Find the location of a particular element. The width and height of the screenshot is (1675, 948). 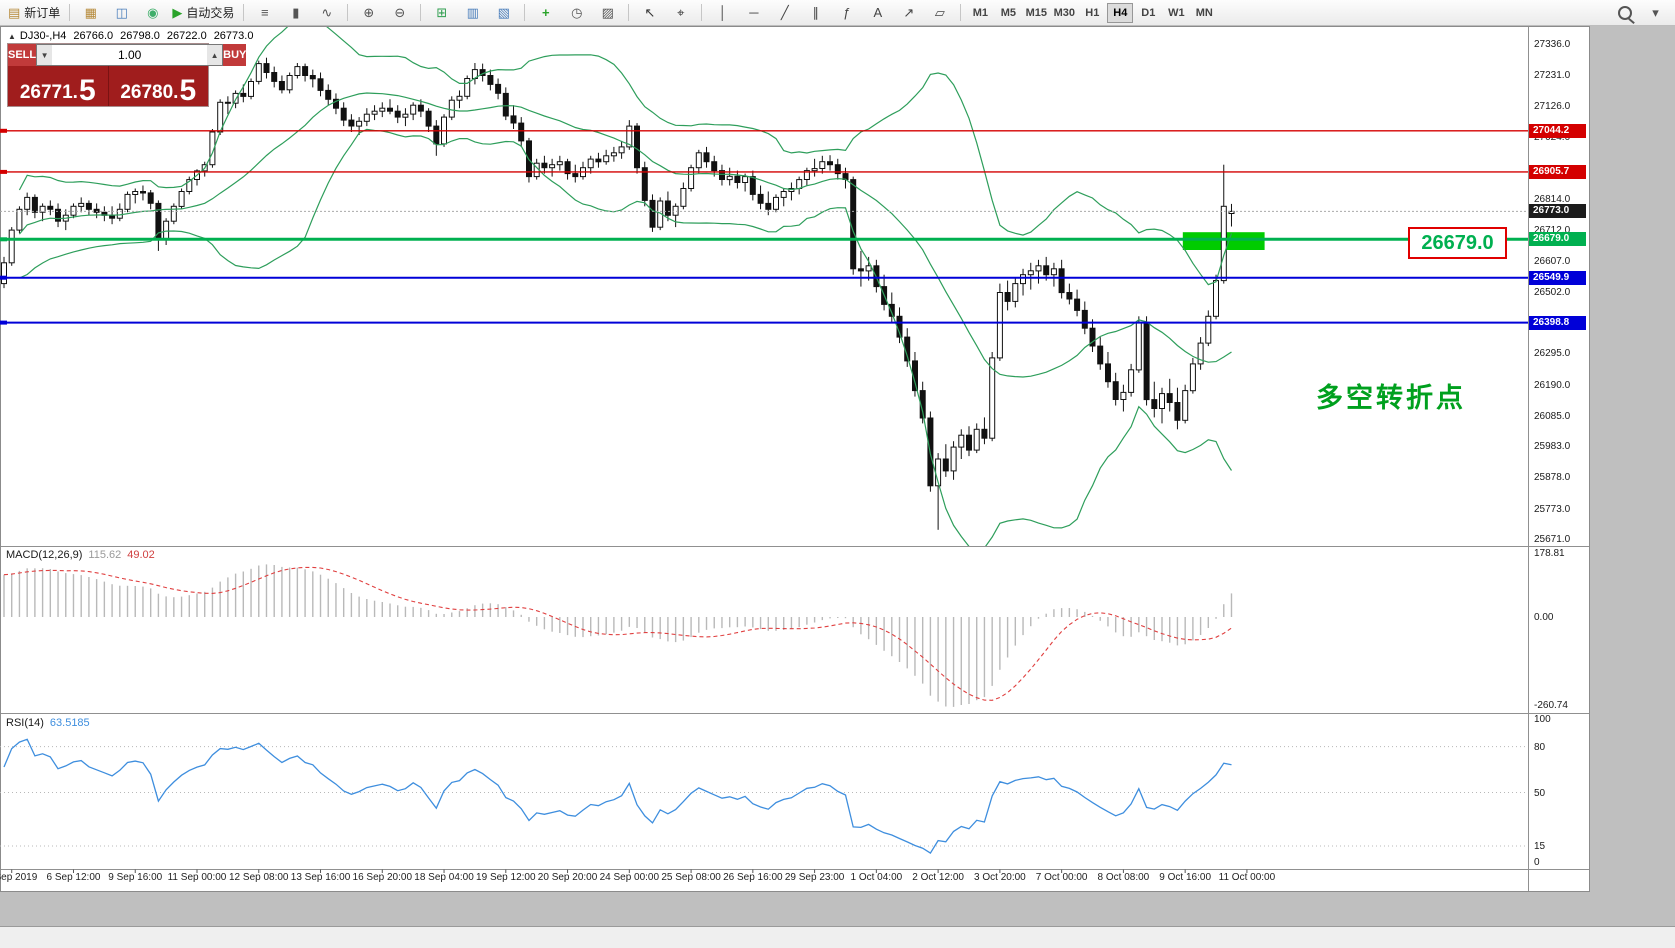

low-value: 26722.0 is located at coordinates (186, 36).